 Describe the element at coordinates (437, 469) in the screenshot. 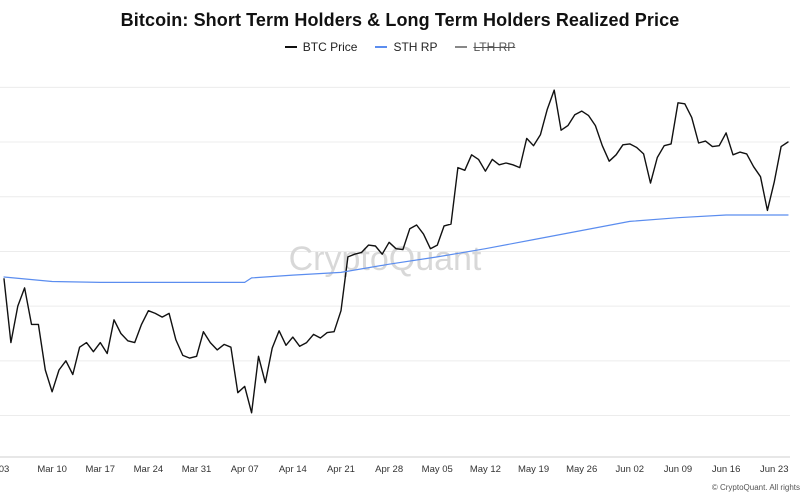

I see `x-tick-label: May 05` at that location.